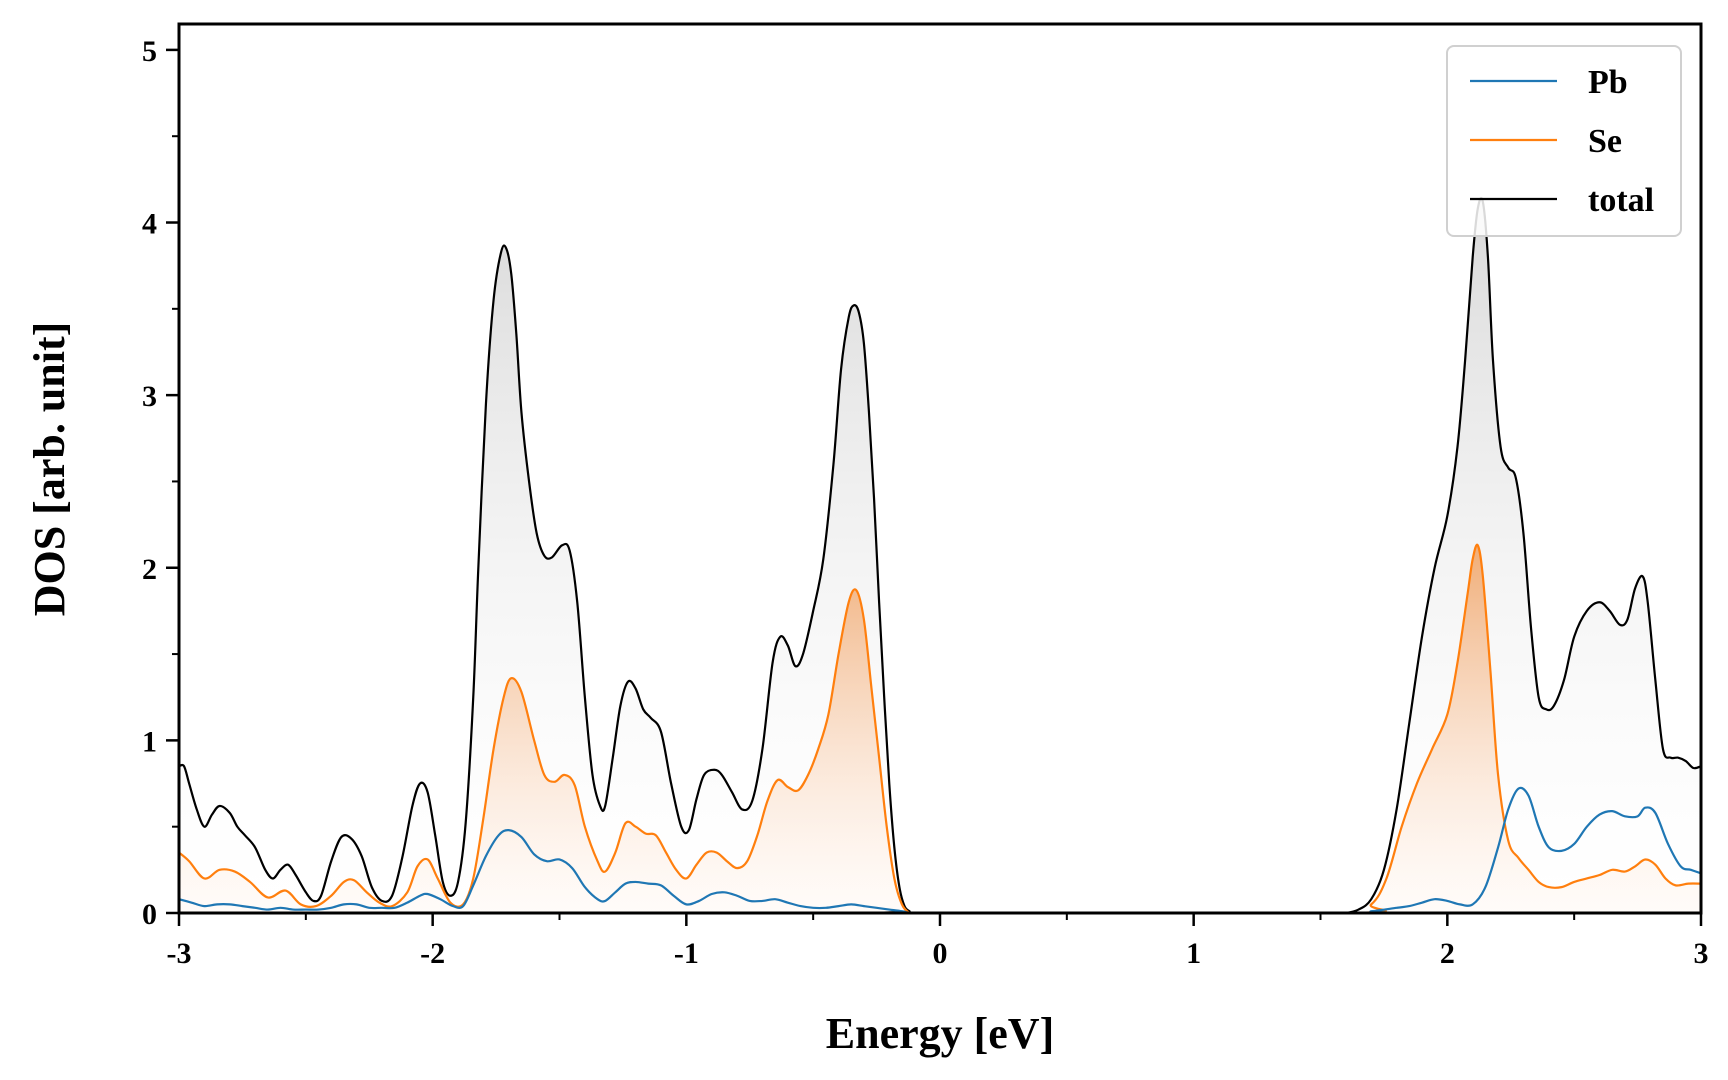 The width and height of the screenshot is (1728, 1080). Describe the element at coordinates (940, 1033) in the screenshot. I see `x-axis-label: Energy [eV]` at that location.